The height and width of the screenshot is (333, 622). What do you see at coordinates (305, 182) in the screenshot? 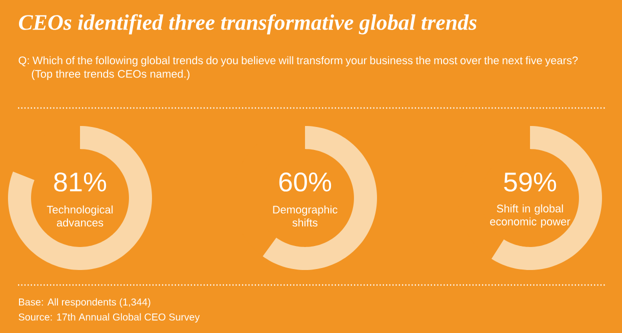
I see `data-label: 60%` at bounding box center [305, 182].